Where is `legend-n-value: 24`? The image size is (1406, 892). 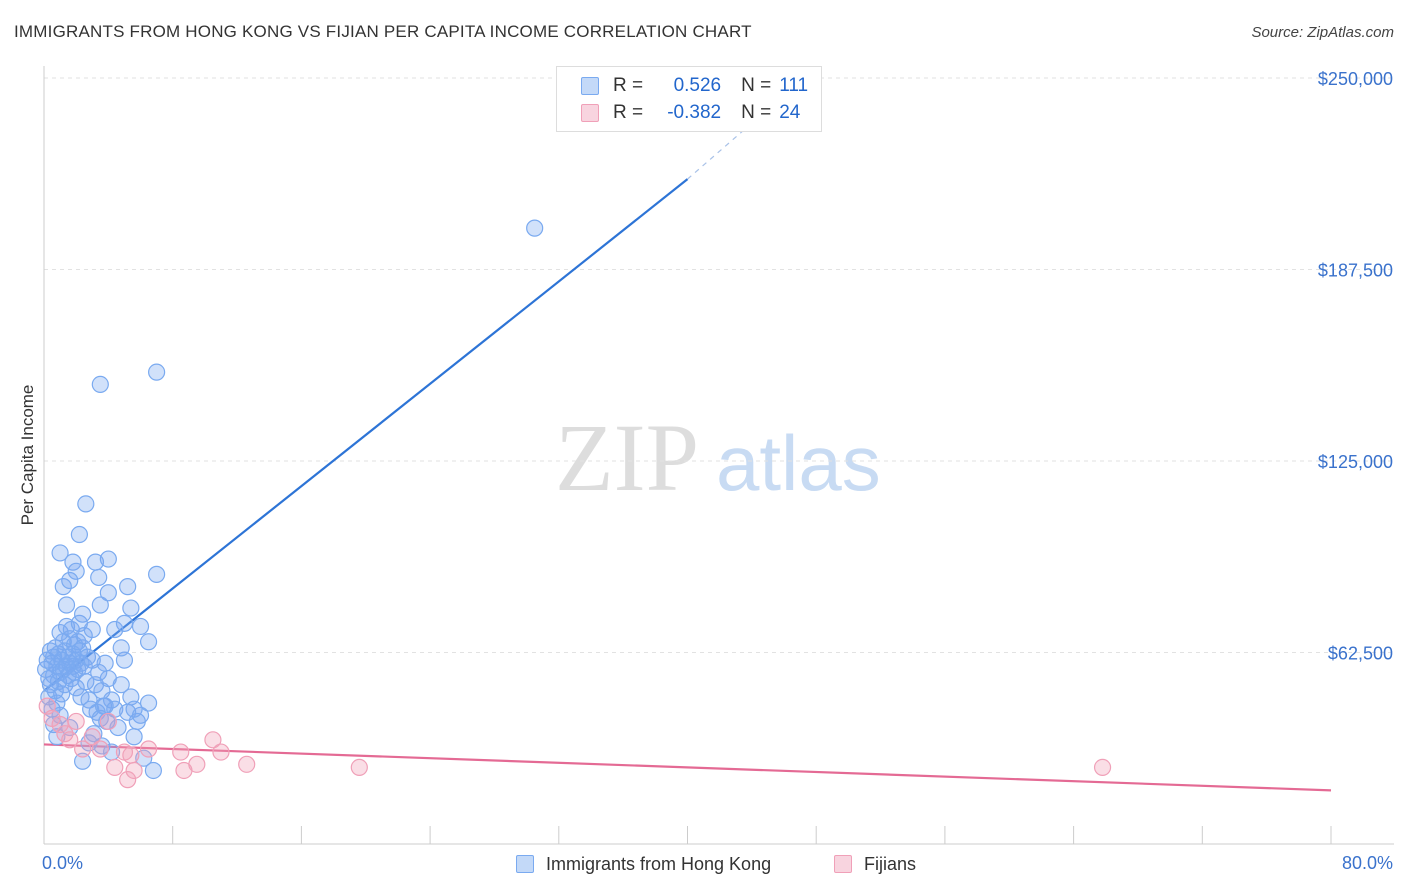
legend-n-value: 24 is located at coordinates (790, 112).